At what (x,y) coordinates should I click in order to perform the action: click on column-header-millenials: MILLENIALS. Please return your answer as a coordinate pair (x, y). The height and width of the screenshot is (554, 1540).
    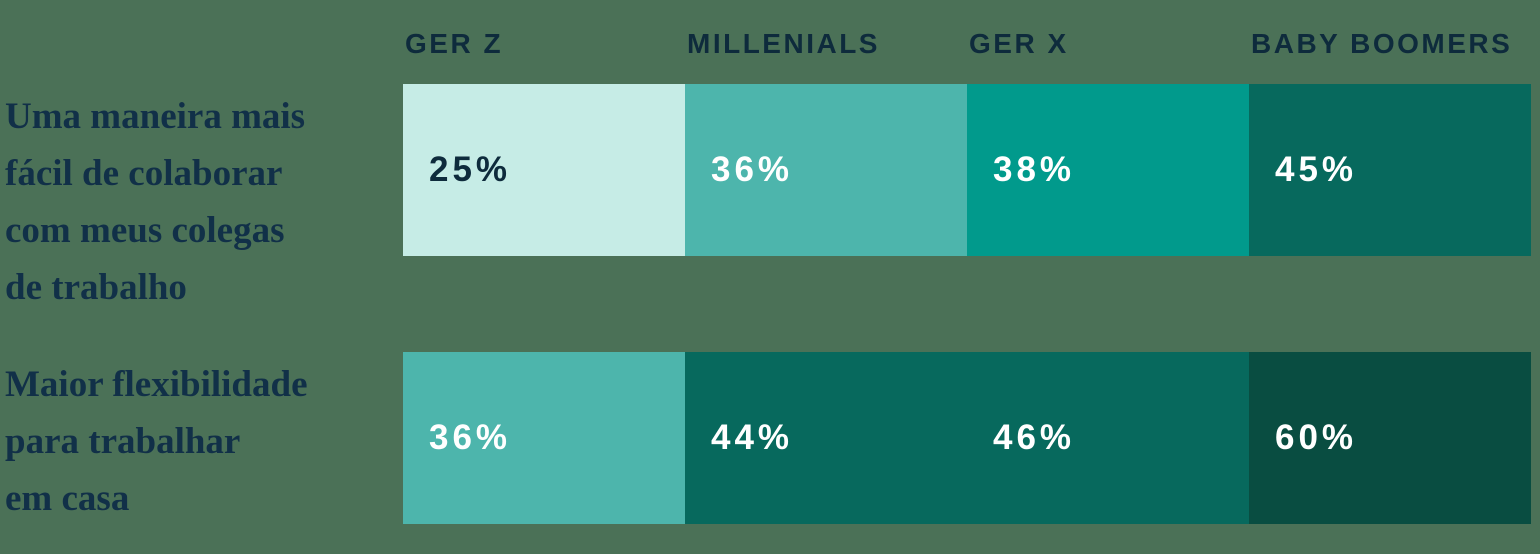
    Looking at the image, I should click on (783, 43).